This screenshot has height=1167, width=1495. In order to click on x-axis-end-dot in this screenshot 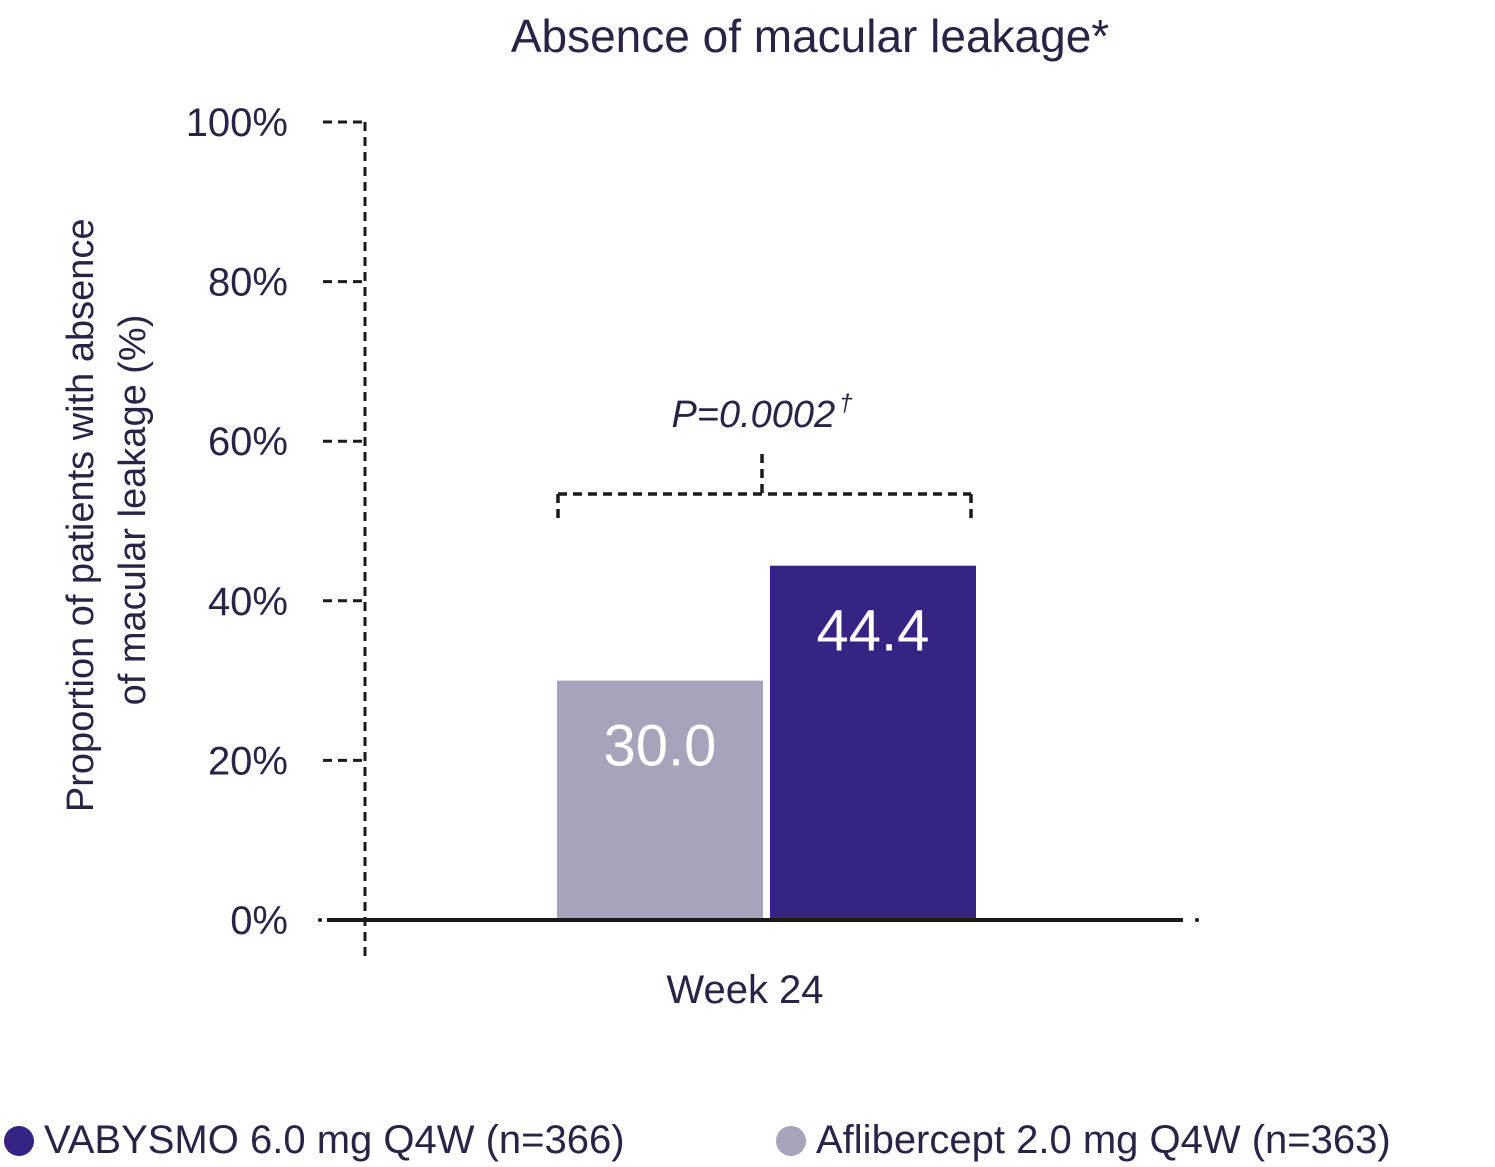, I will do `click(1197, 920)`.